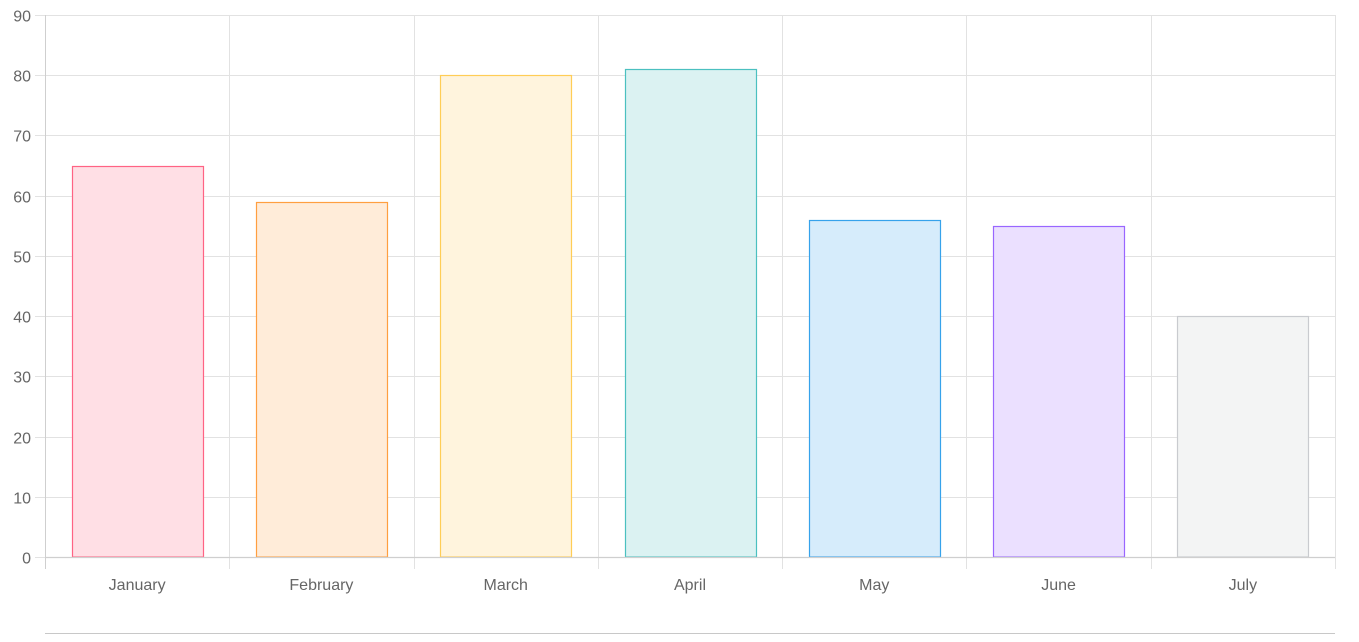 Image resolution: width=1359 pixels, height=642 pixels. Describe the element at coordinates (26, 559) in the screenshot. I see `y-tick-label: 0` at that location.